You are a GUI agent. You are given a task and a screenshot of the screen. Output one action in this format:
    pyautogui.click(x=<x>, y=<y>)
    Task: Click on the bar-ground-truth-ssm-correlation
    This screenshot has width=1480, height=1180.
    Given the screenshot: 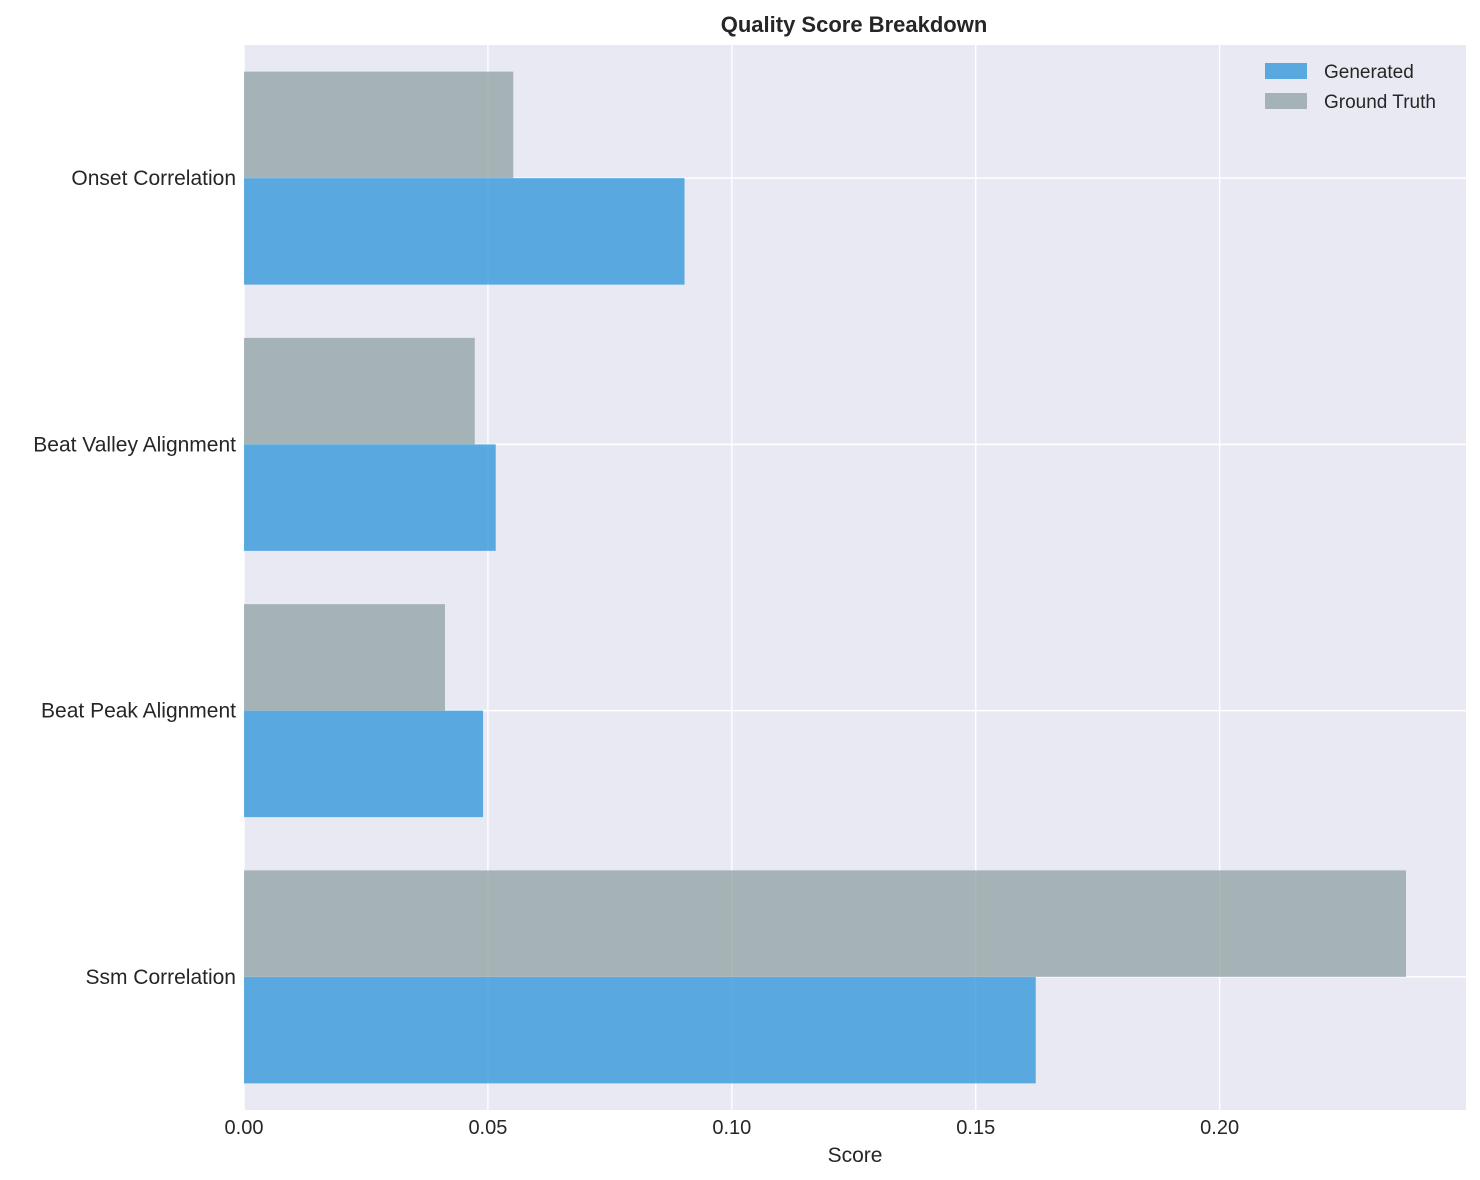 What is the action you would take?
    pyautogui.click(x=825, y=923)
    